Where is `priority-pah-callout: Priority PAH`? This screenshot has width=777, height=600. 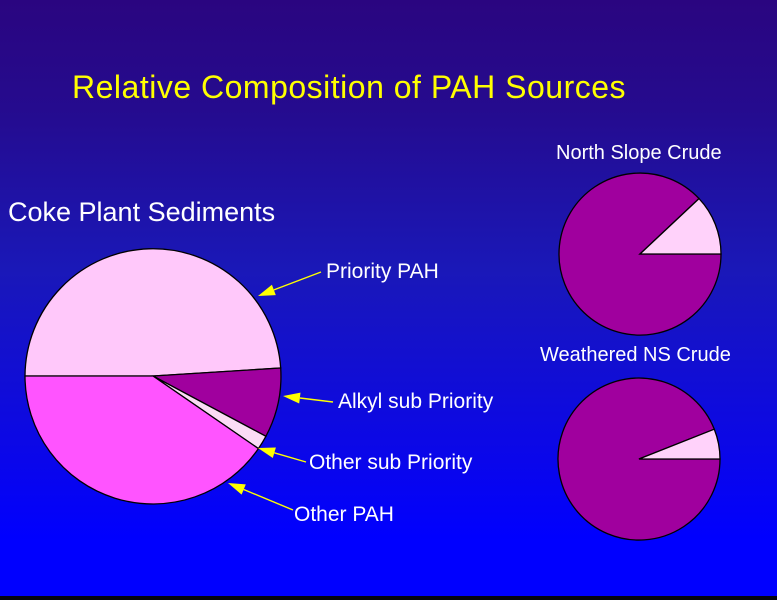 priority-pah-callout: Priority PAH is located at coordinates (382, 271).